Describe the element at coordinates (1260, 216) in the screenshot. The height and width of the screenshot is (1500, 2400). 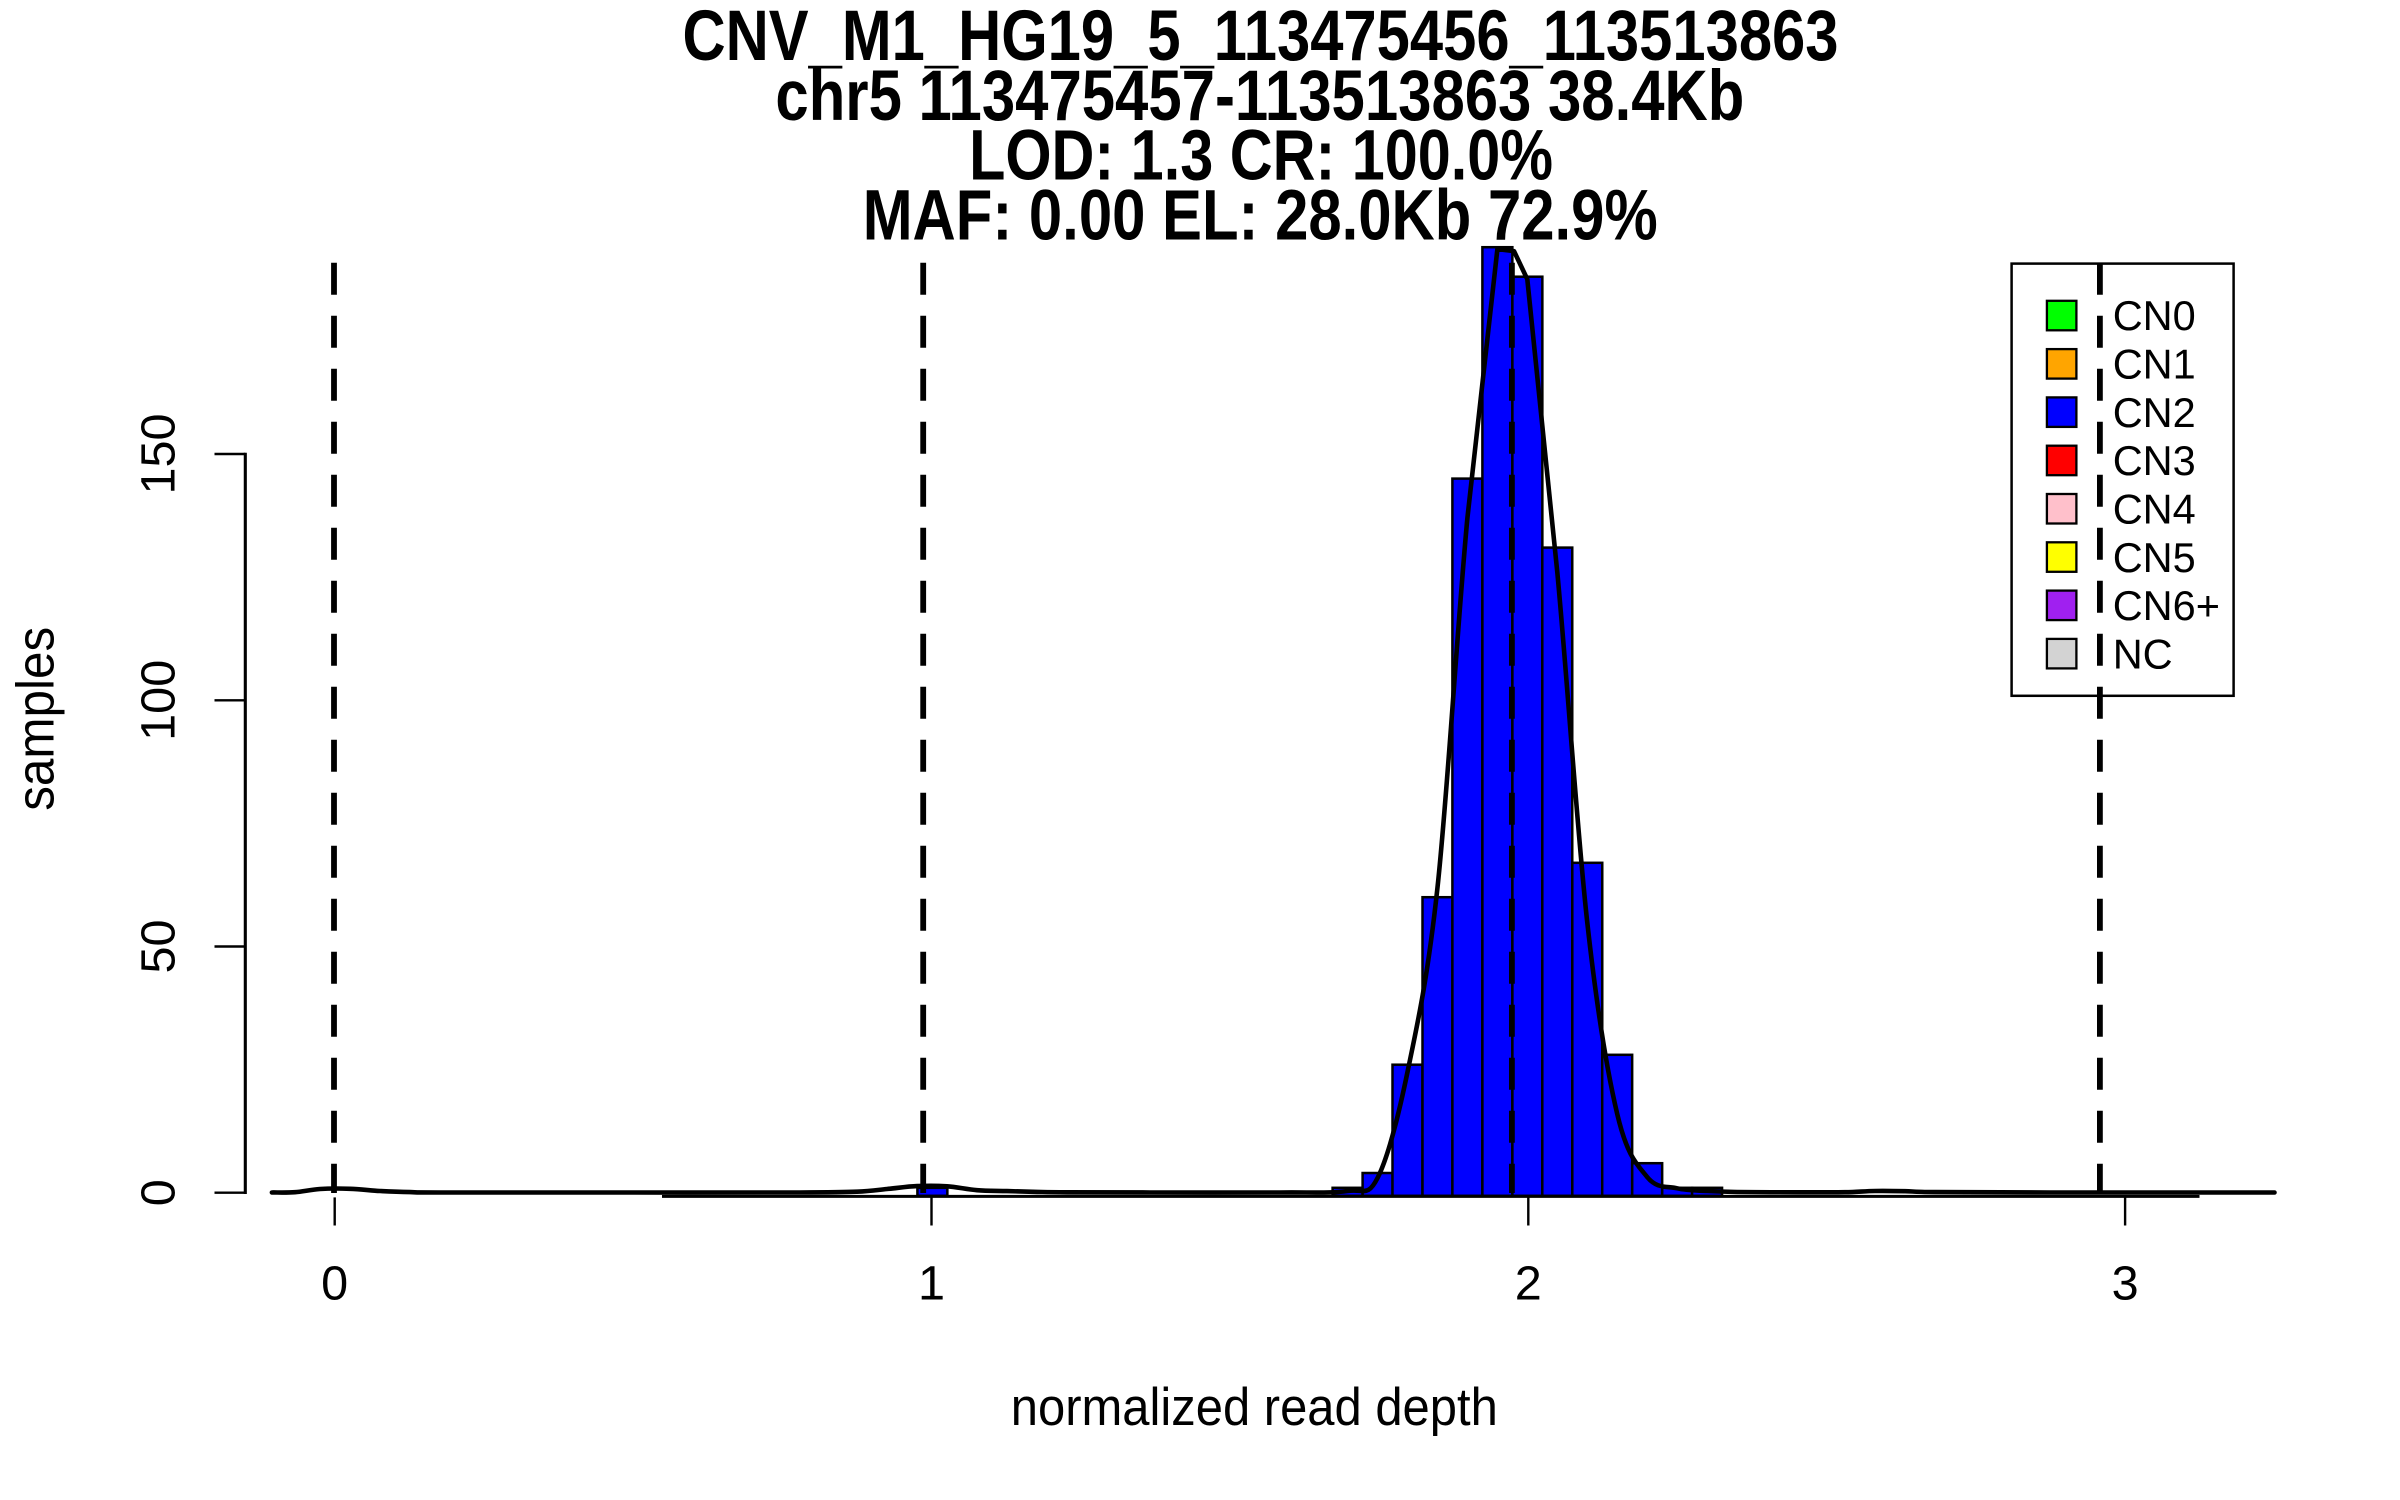
I see `svg-text: MAF: 0.00 EL: 28.0Kb 72.9%` at that location.